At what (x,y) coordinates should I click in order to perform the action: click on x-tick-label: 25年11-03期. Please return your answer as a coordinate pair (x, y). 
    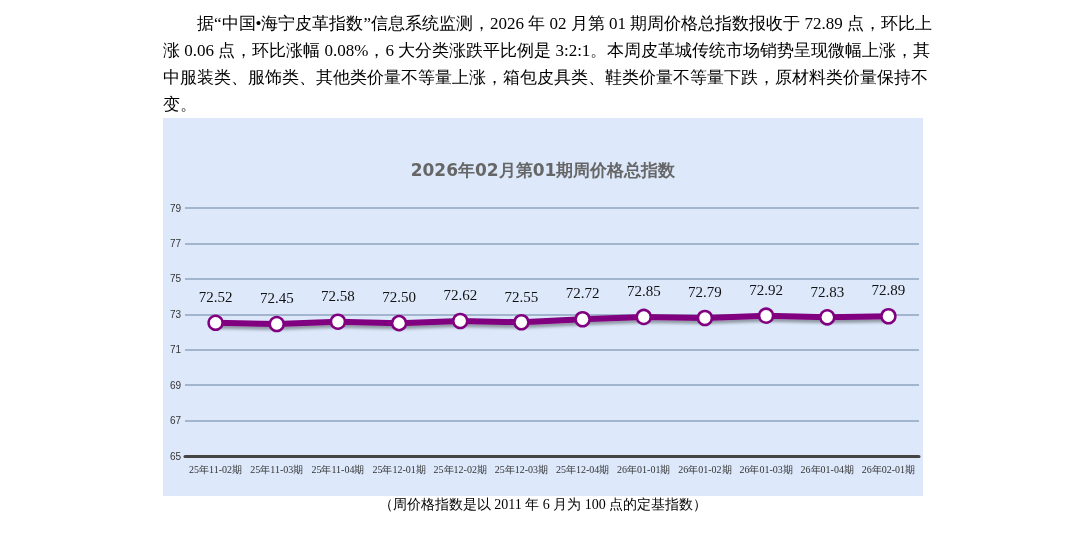
    Looking at the image, I should click on (277, 469).